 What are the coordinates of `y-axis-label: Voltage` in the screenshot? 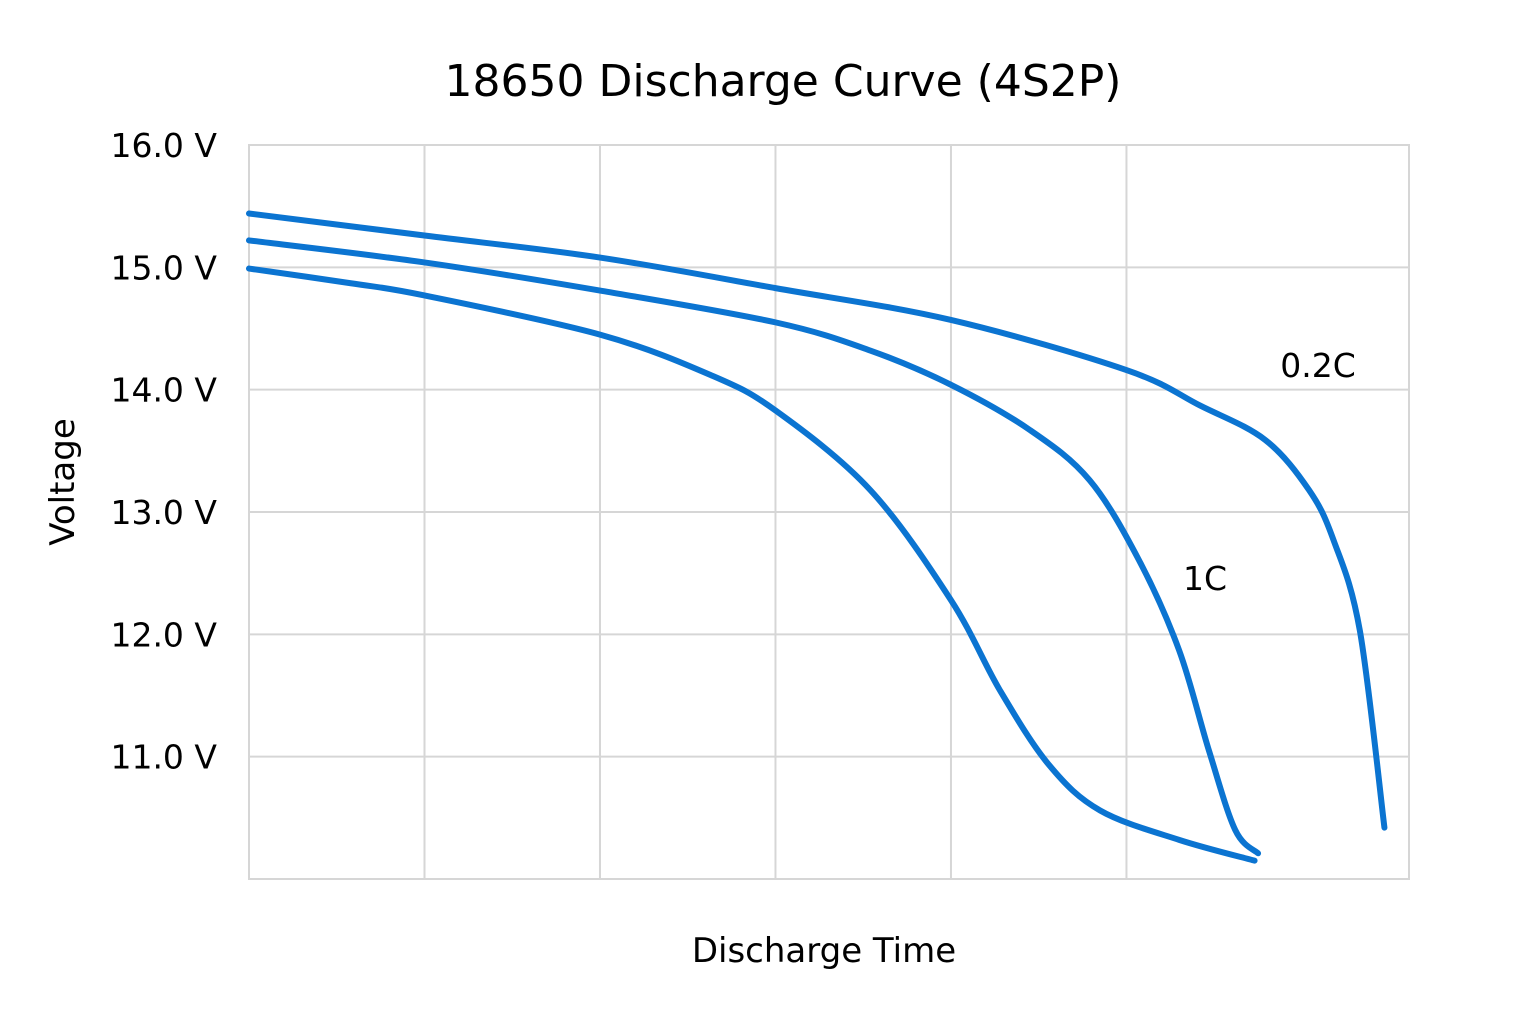 It's located at (63, 482).